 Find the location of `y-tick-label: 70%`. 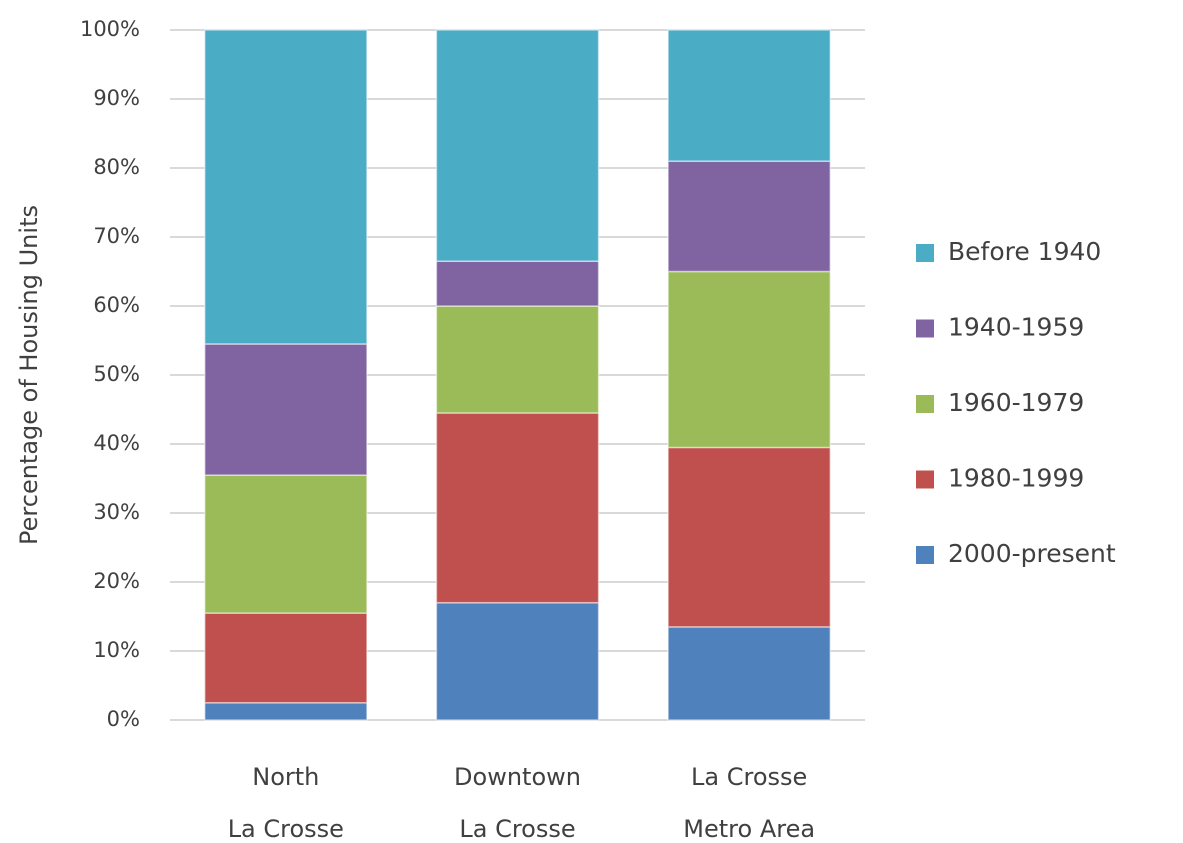

y-tick-label: 70% is located at coordinates (116, 236).